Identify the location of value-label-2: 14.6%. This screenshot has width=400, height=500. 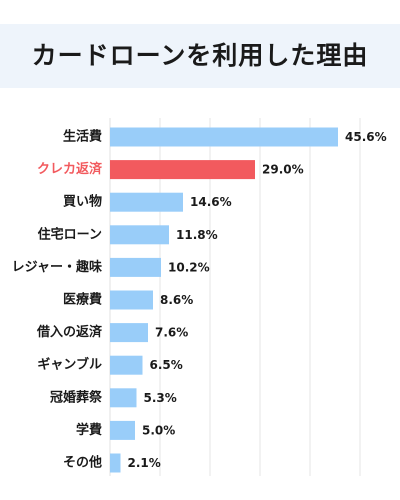
(211, 202).